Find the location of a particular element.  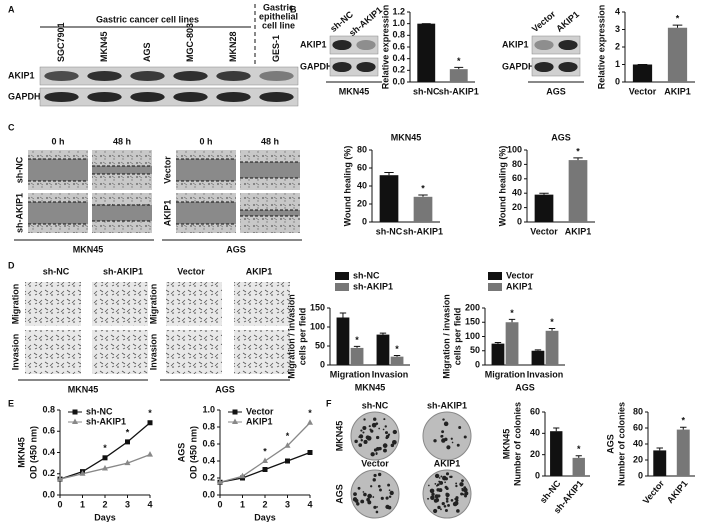

x-tick-label: 4 is located at coordinates (149, 504).